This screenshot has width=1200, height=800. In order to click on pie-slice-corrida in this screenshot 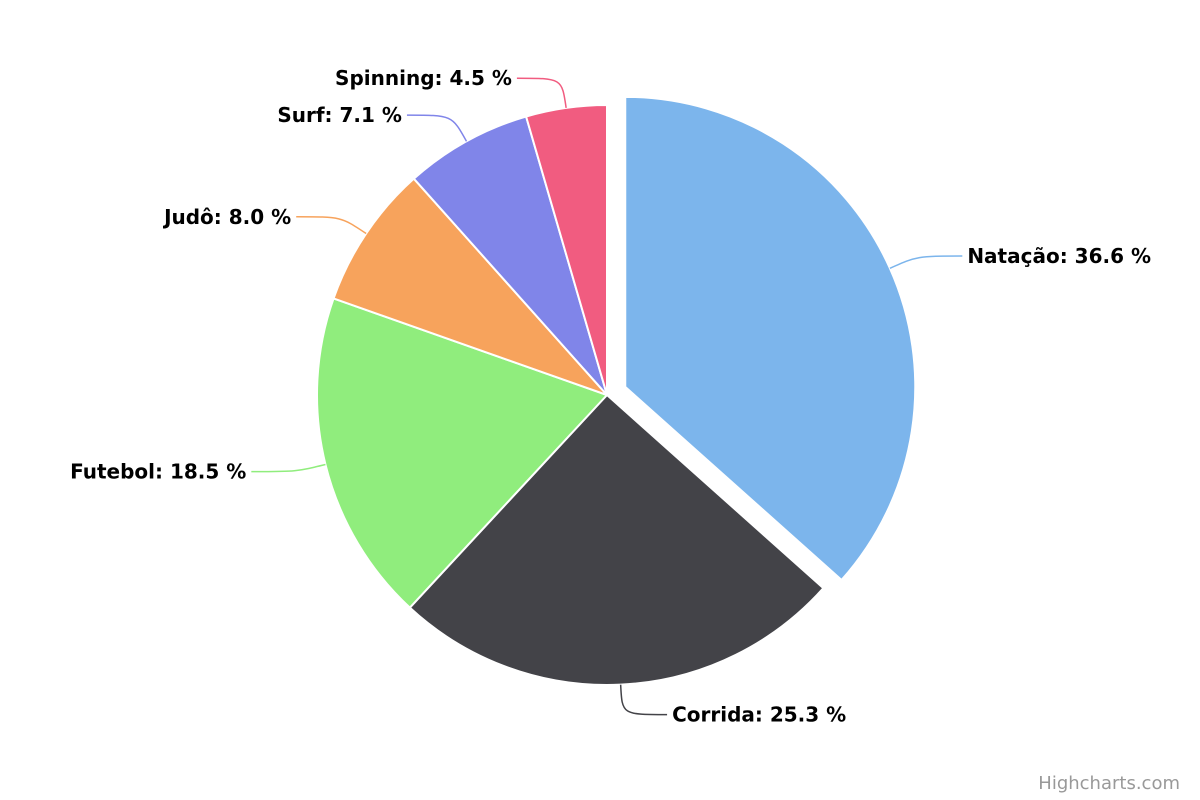, I will do `click(616, 540)`.